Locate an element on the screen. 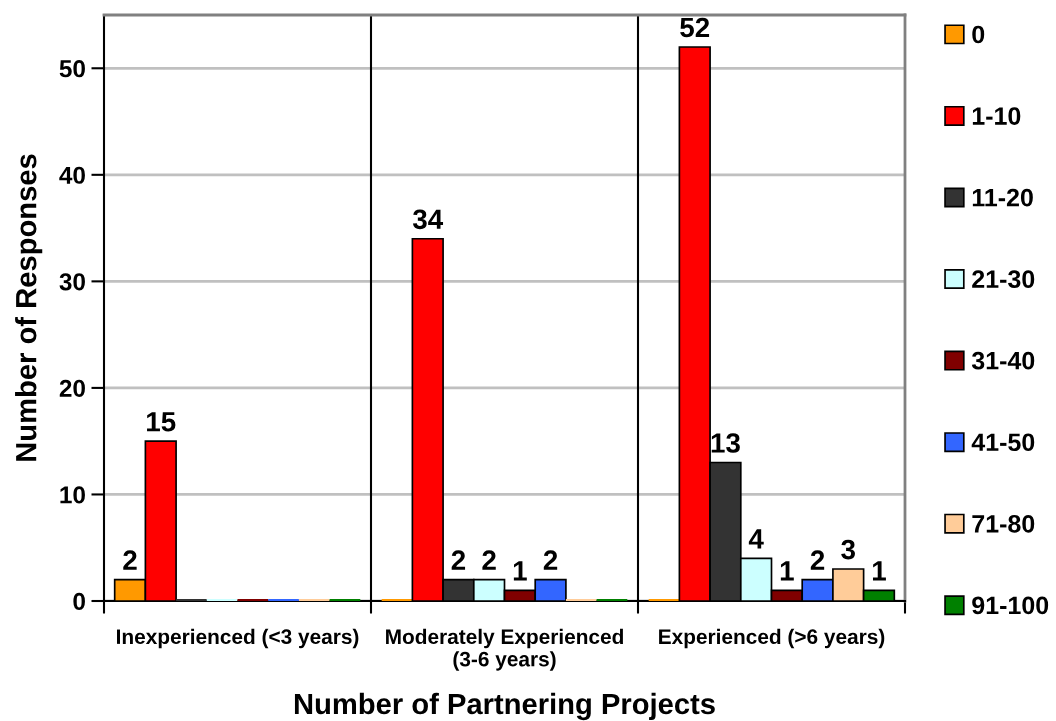  y-tick-label: 50 is located at coordinates (72, 69).